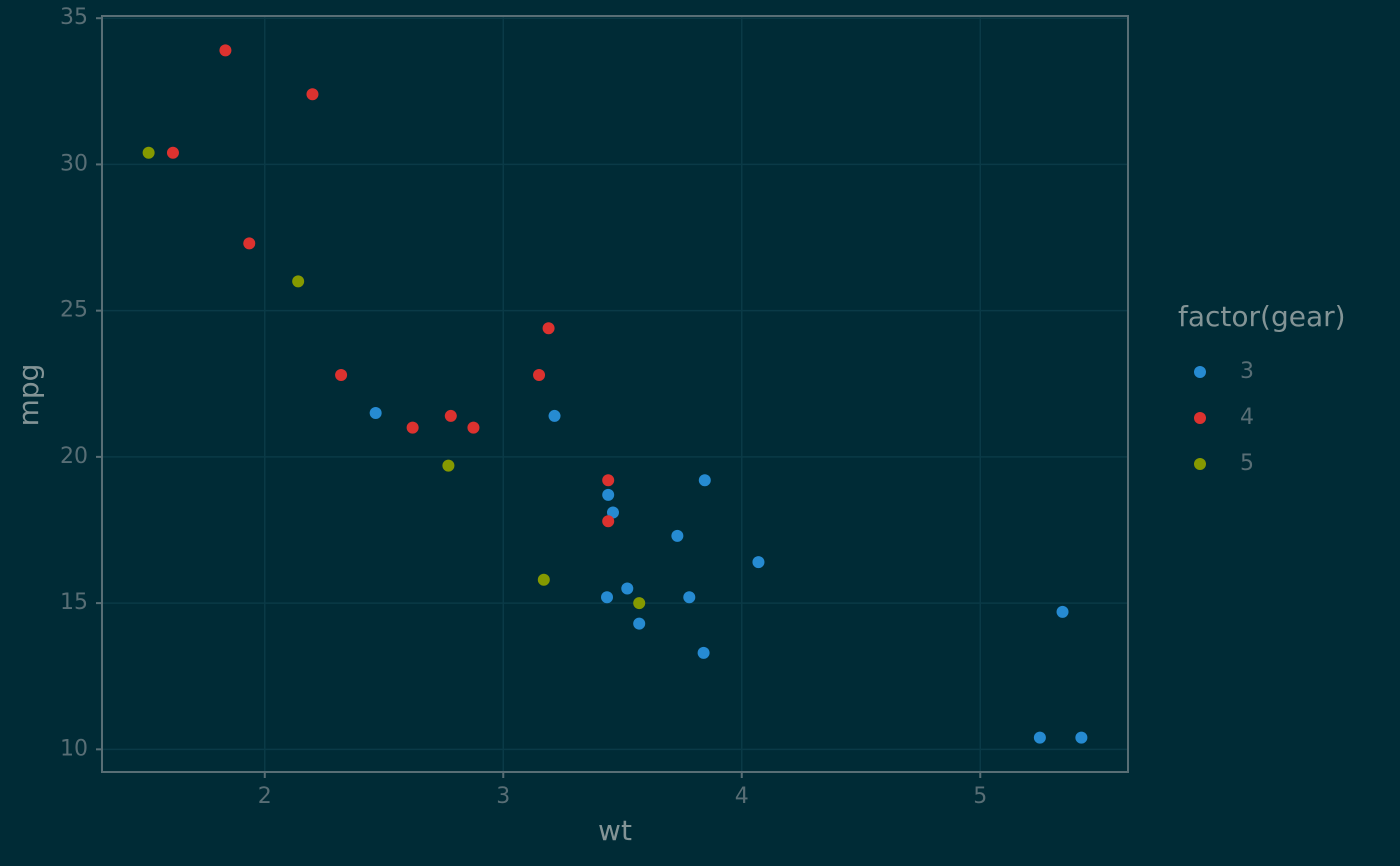 The image size is (1400, 866). What do you see at coordinates (742, 796) in the screenshot?
I see `x-tick-label: 4` at bounding box center [742, 796].